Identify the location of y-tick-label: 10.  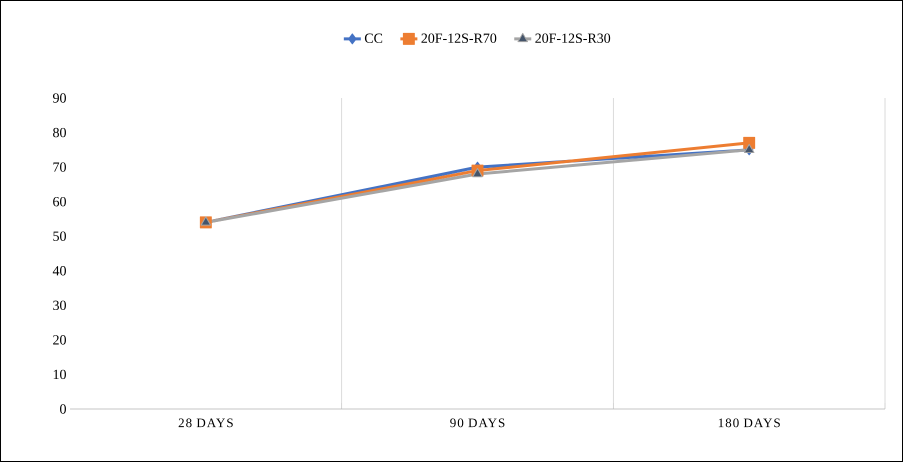
(60, 375).